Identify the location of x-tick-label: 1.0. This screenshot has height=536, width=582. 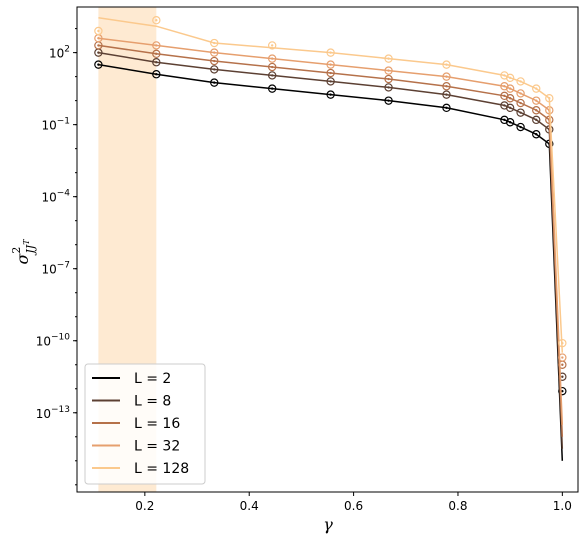
(562, 506).